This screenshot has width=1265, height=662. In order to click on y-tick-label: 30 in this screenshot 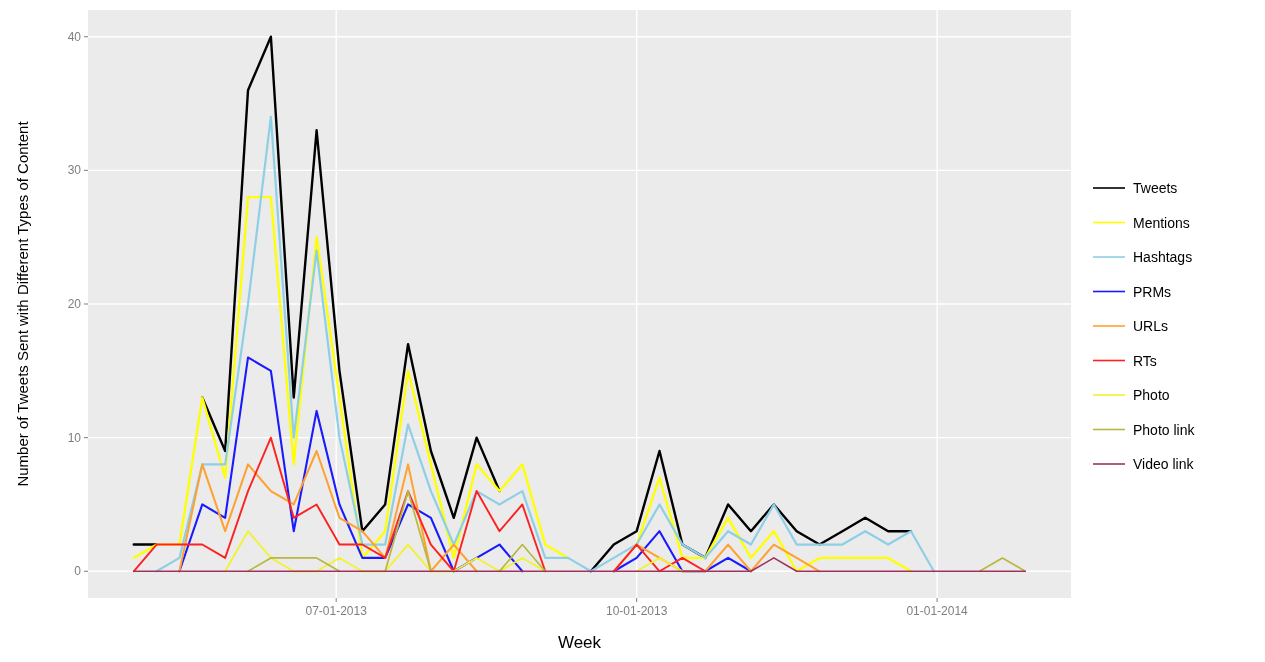, I will do `click(74, 170)`.